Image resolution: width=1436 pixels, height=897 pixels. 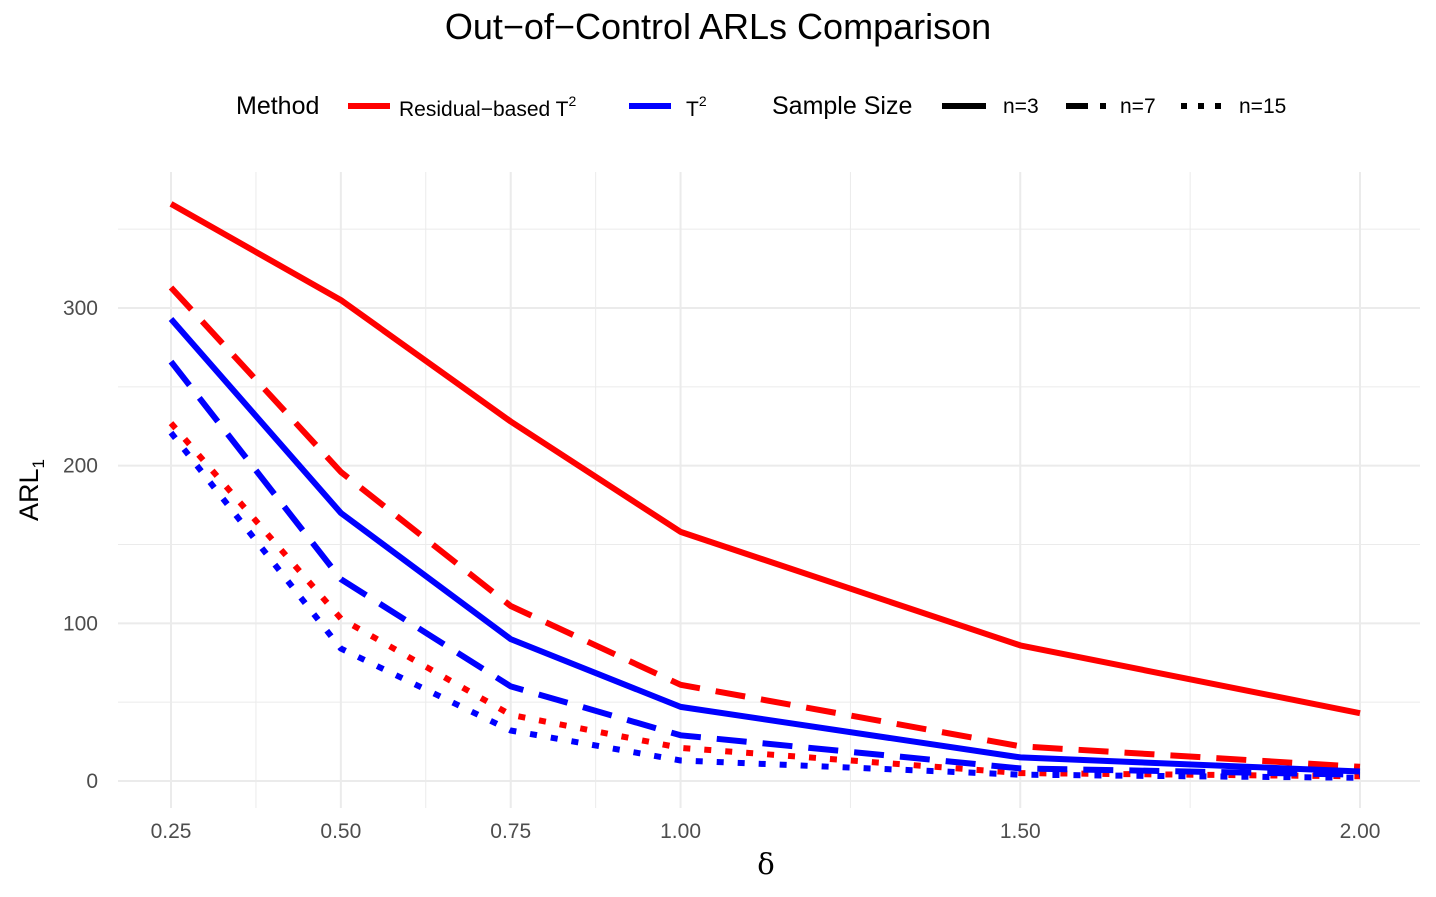 What do you see at coordinates (696, 107) in the screenshot?
I see `legend-label-t2: T2` at bounding box center [696, 107].